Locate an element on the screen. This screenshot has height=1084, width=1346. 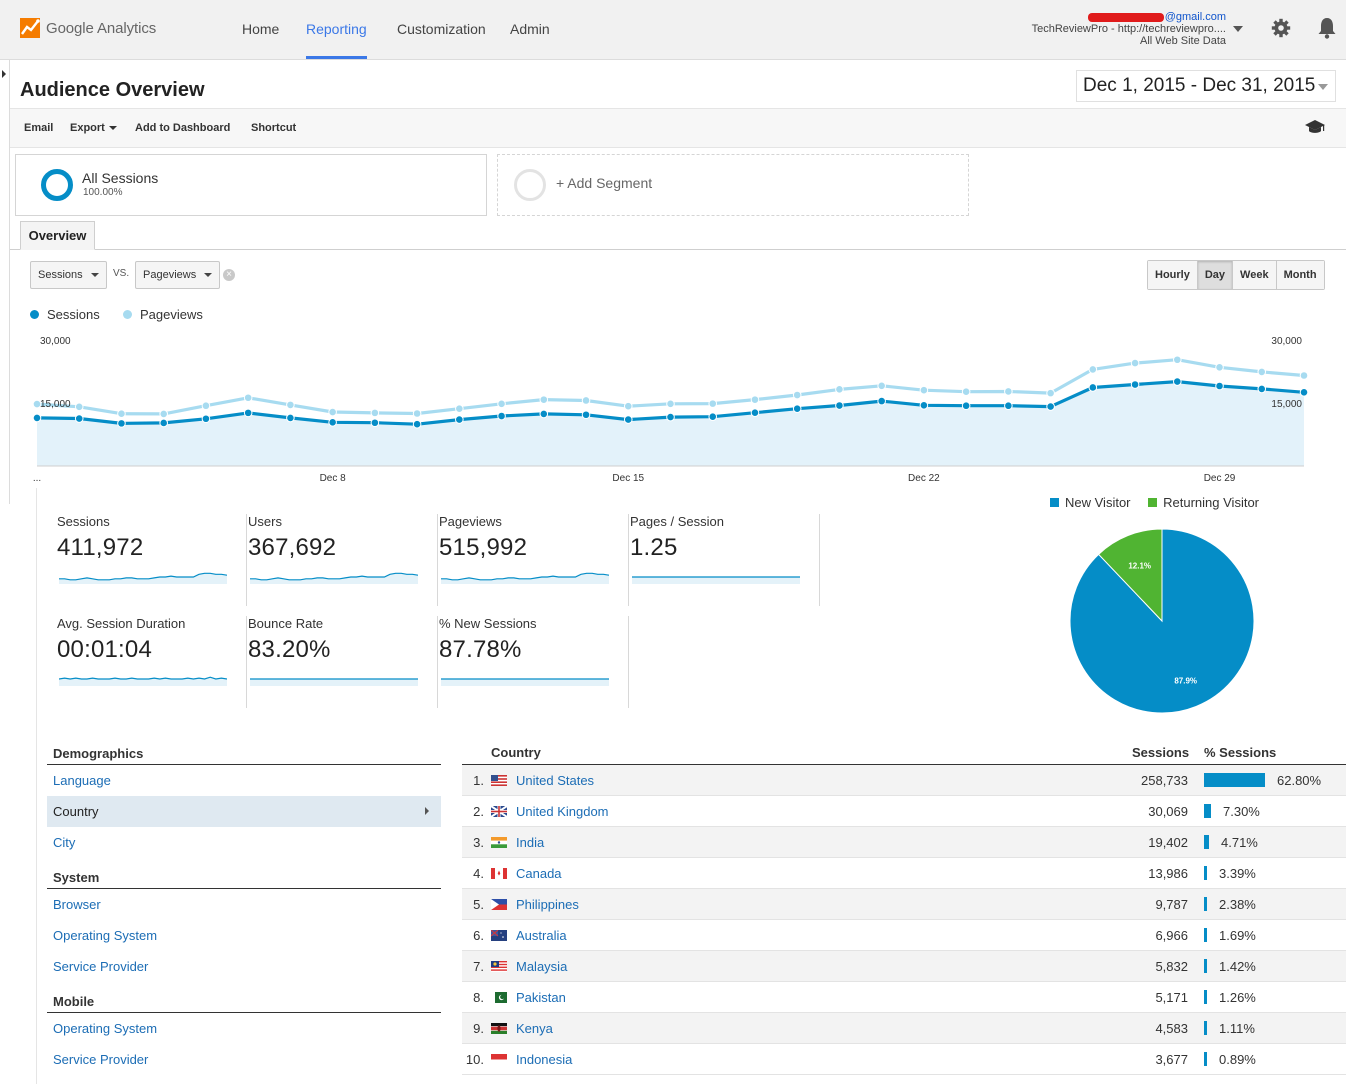
nav-reporting: Reporting is located at coordinates (336, 29).